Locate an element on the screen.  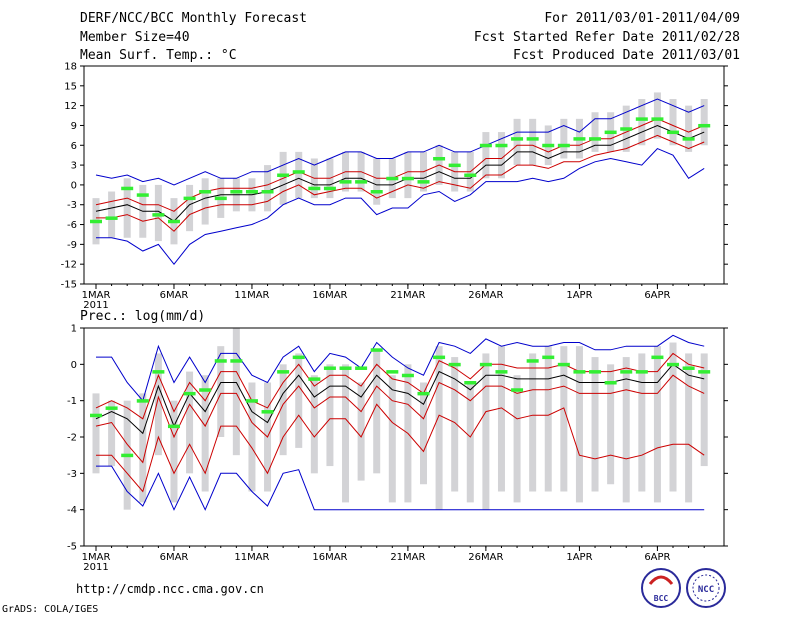
prec-xtick-label-1: 1MAR is located at coordinates (96, 557).